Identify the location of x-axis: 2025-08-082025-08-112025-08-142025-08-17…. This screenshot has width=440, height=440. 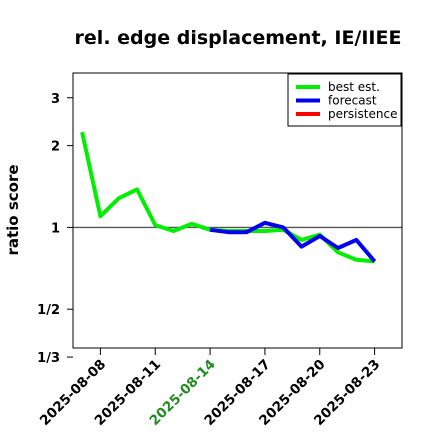
(210, 388).